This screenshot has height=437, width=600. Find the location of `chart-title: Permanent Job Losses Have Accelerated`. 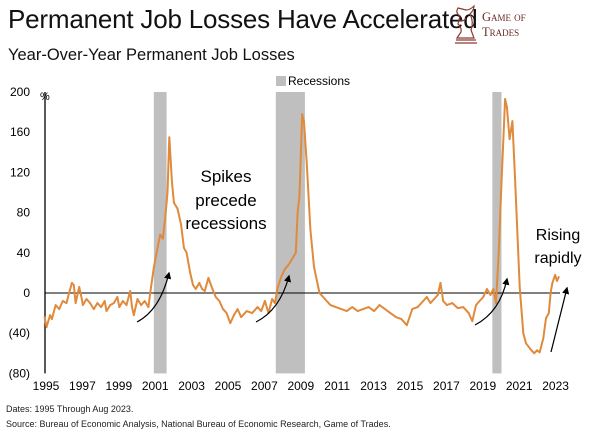

chart-title: Permanent Job Losses Have Accelerated is located at coordinates (243, 19).